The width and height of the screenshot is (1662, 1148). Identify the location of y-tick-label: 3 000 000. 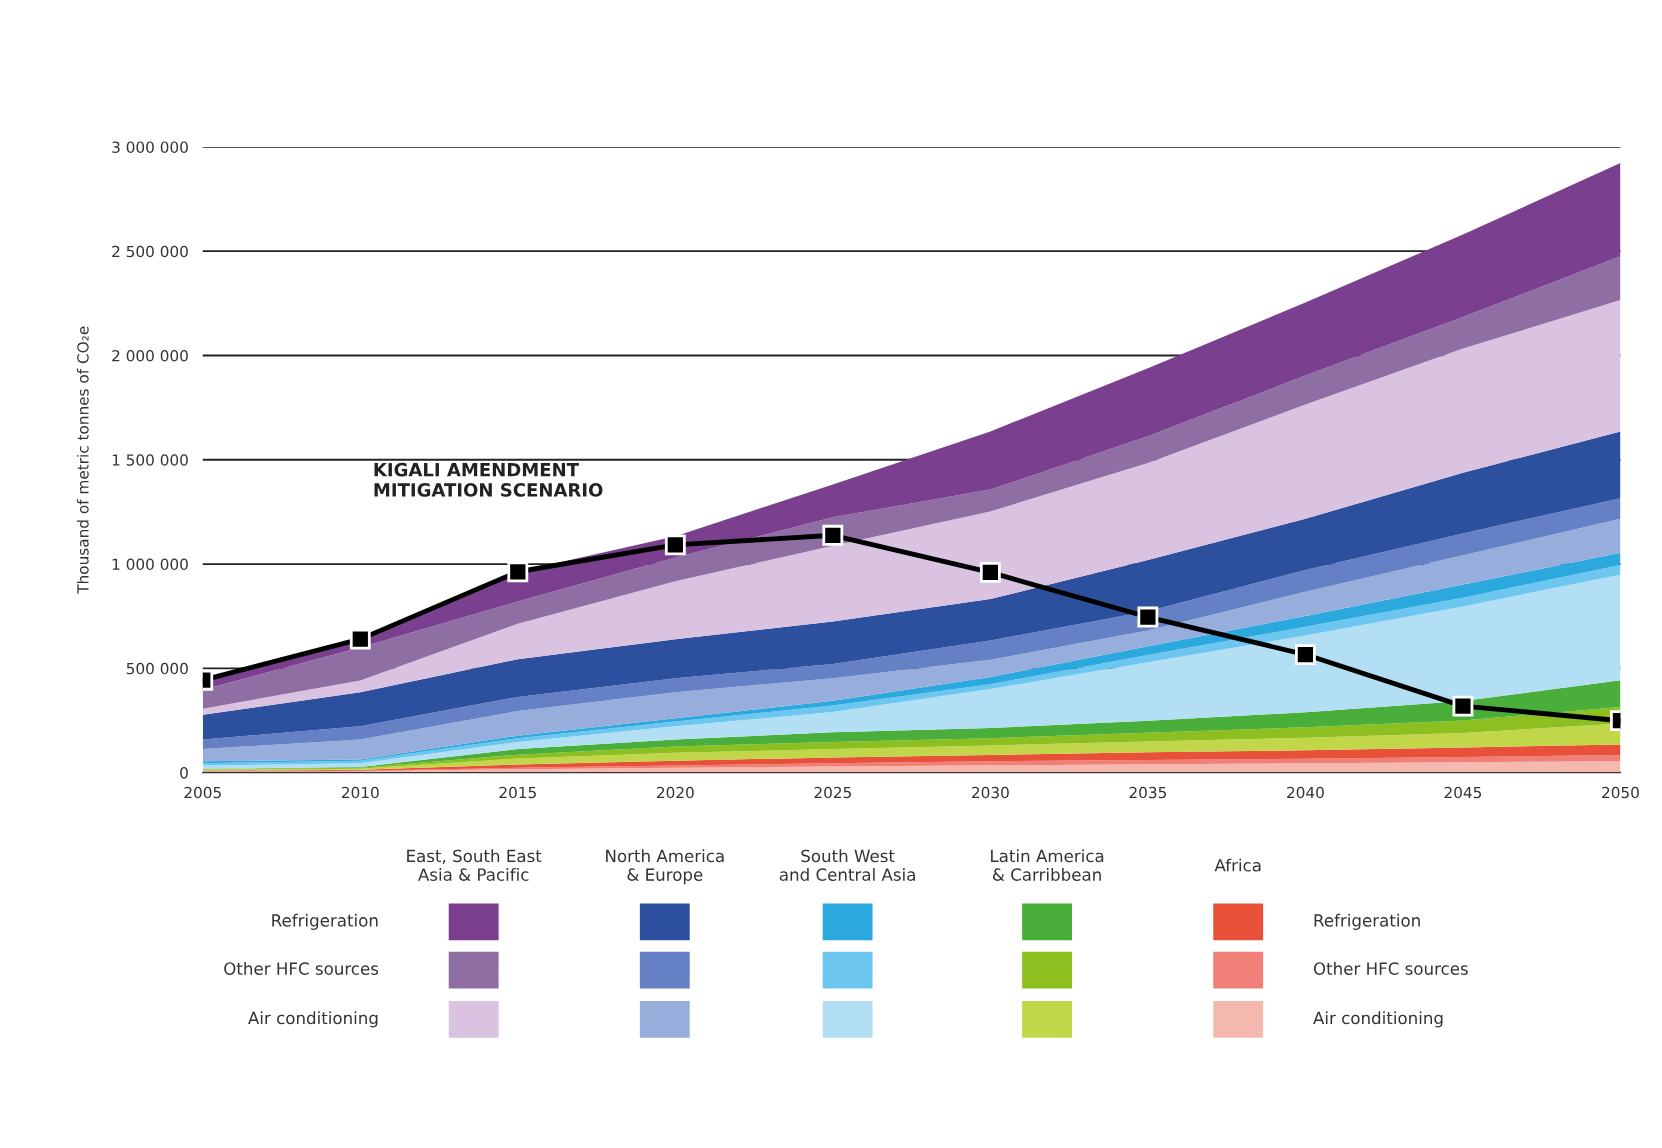
(150, 147).